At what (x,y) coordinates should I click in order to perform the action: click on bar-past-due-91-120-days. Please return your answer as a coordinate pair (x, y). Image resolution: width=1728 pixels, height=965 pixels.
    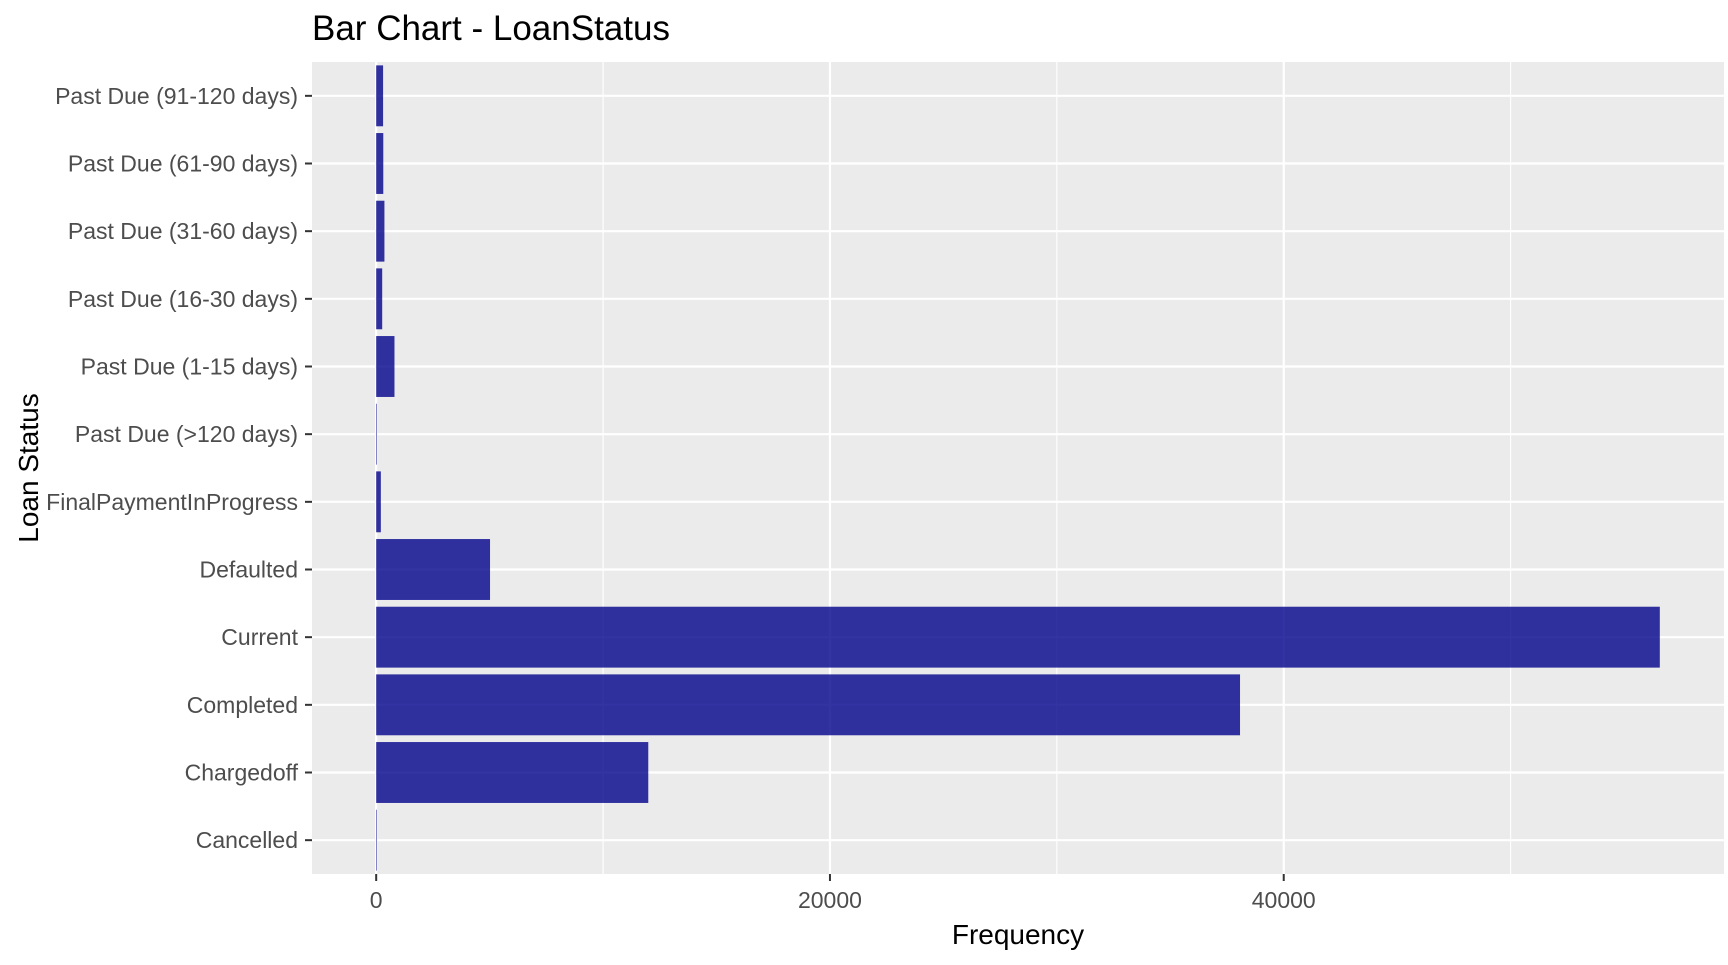
    Looking at the image, I should click on (380, 96).